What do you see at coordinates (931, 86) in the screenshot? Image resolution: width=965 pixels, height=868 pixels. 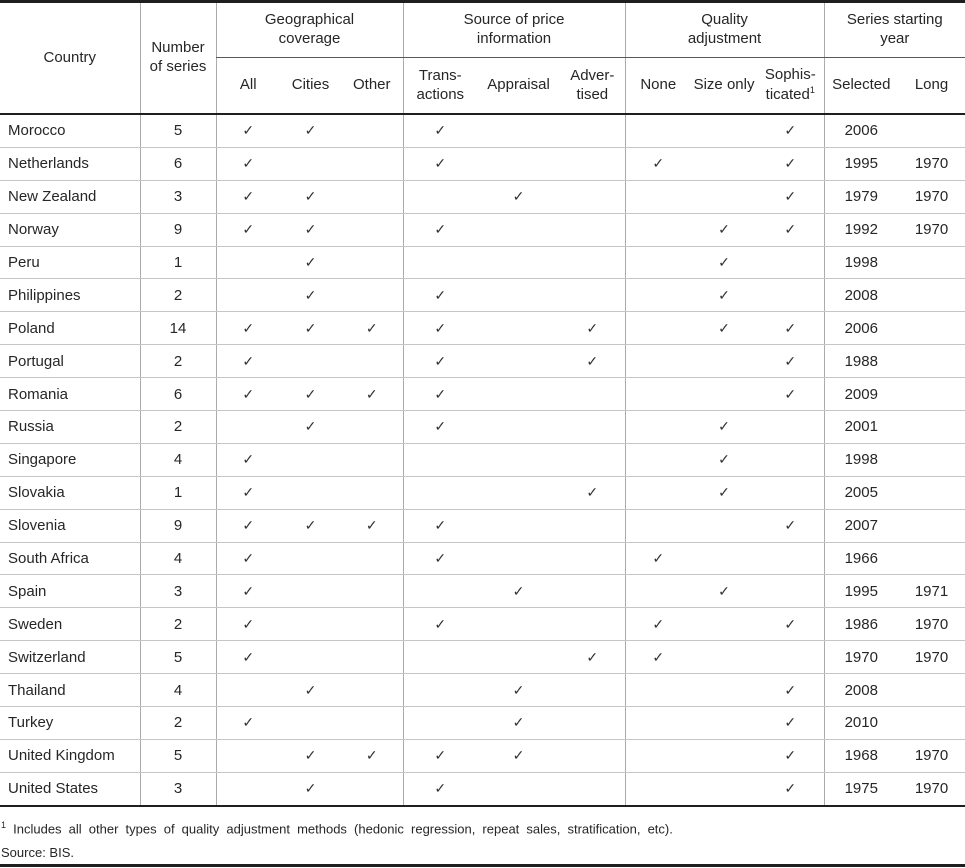 I see `subheader-long: Long` at bounding box center [931, 86].